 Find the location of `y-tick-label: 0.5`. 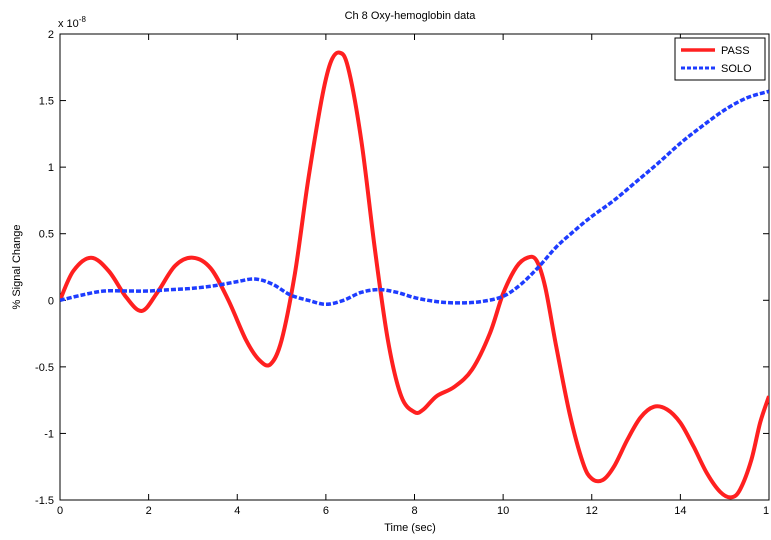

y-tick-label: 0.5 is located at coordinates (46, 235).